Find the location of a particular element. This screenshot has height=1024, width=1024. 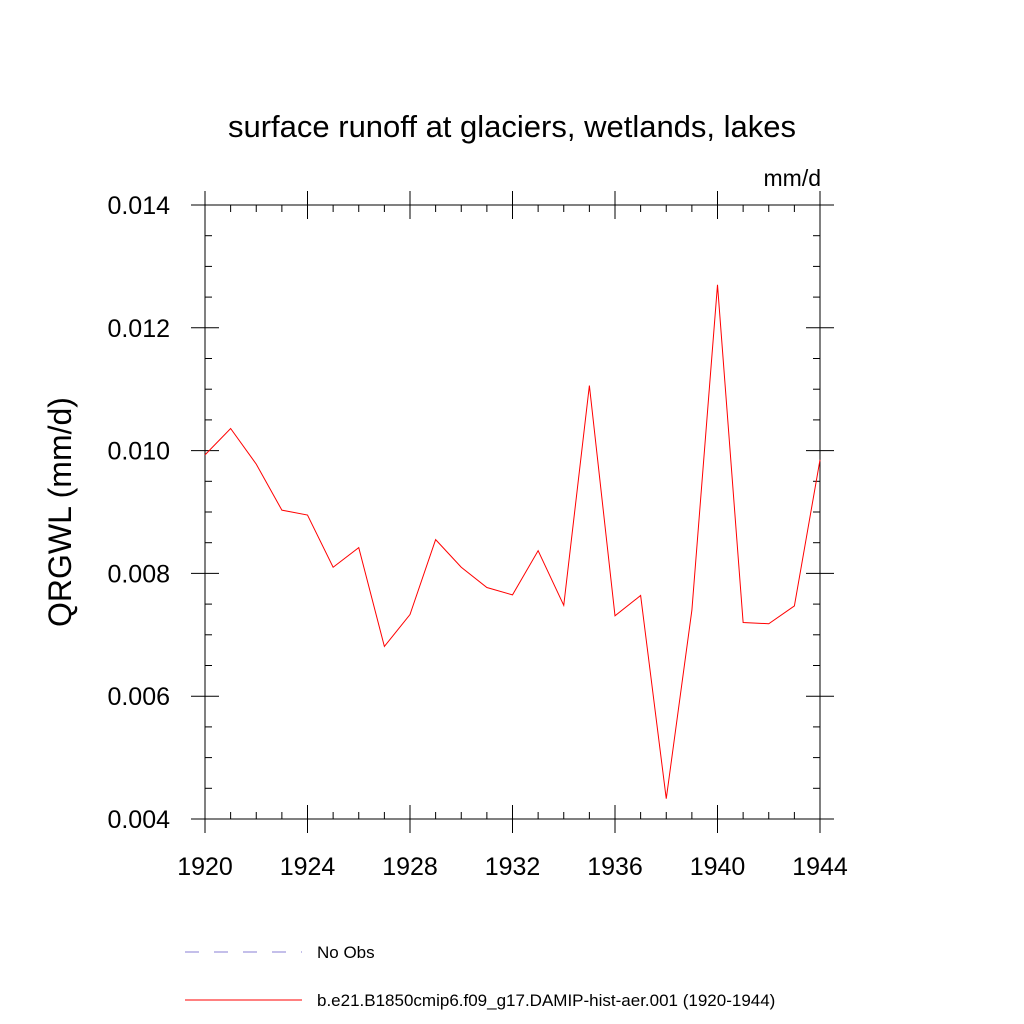

y-tick-label: 0.006 is located at coordinates (138, 697).